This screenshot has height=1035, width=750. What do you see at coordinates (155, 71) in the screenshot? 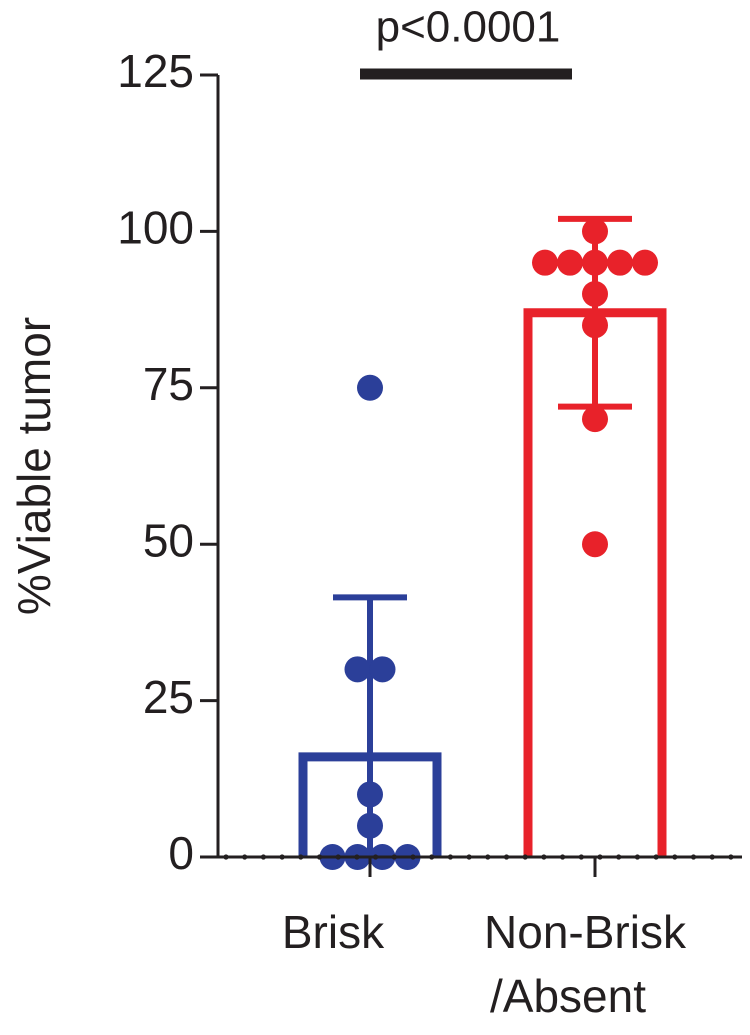
I see `y-tick-label: 125` at bounding box center [155, 71].